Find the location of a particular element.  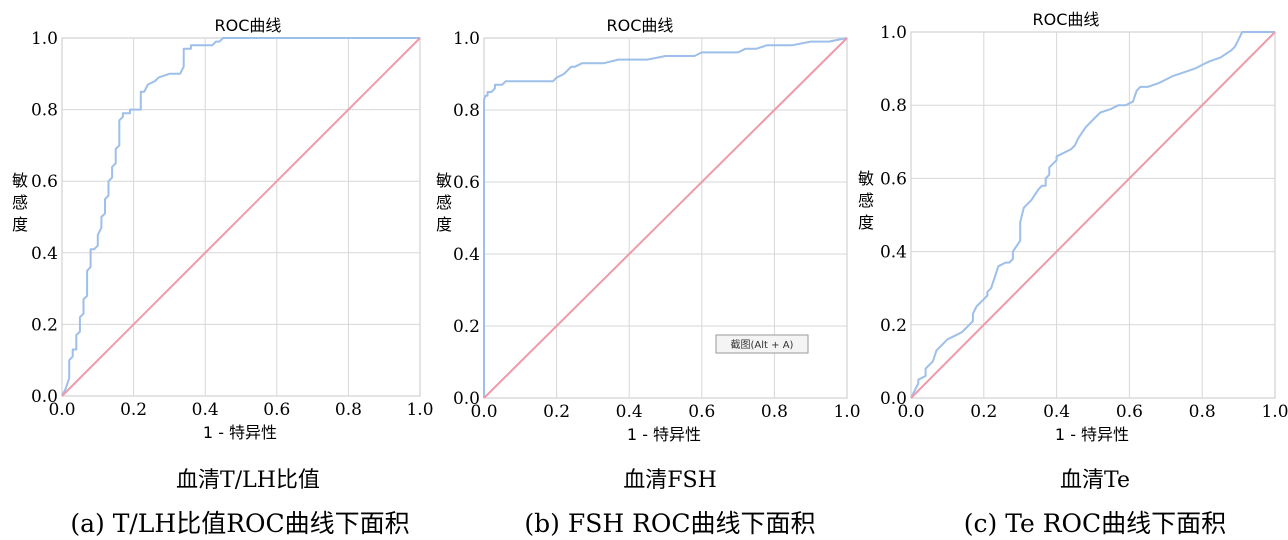

chart-3-x-tick-label: 0.8 is located at coordinates (1202, 412).